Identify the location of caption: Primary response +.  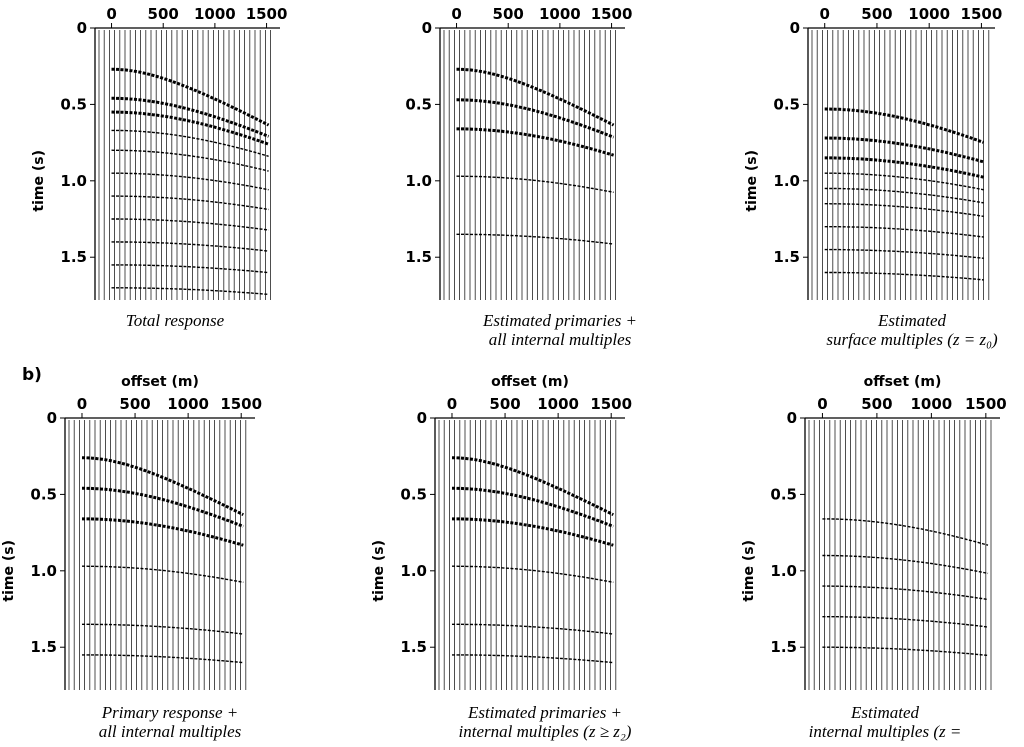
(169, 712).